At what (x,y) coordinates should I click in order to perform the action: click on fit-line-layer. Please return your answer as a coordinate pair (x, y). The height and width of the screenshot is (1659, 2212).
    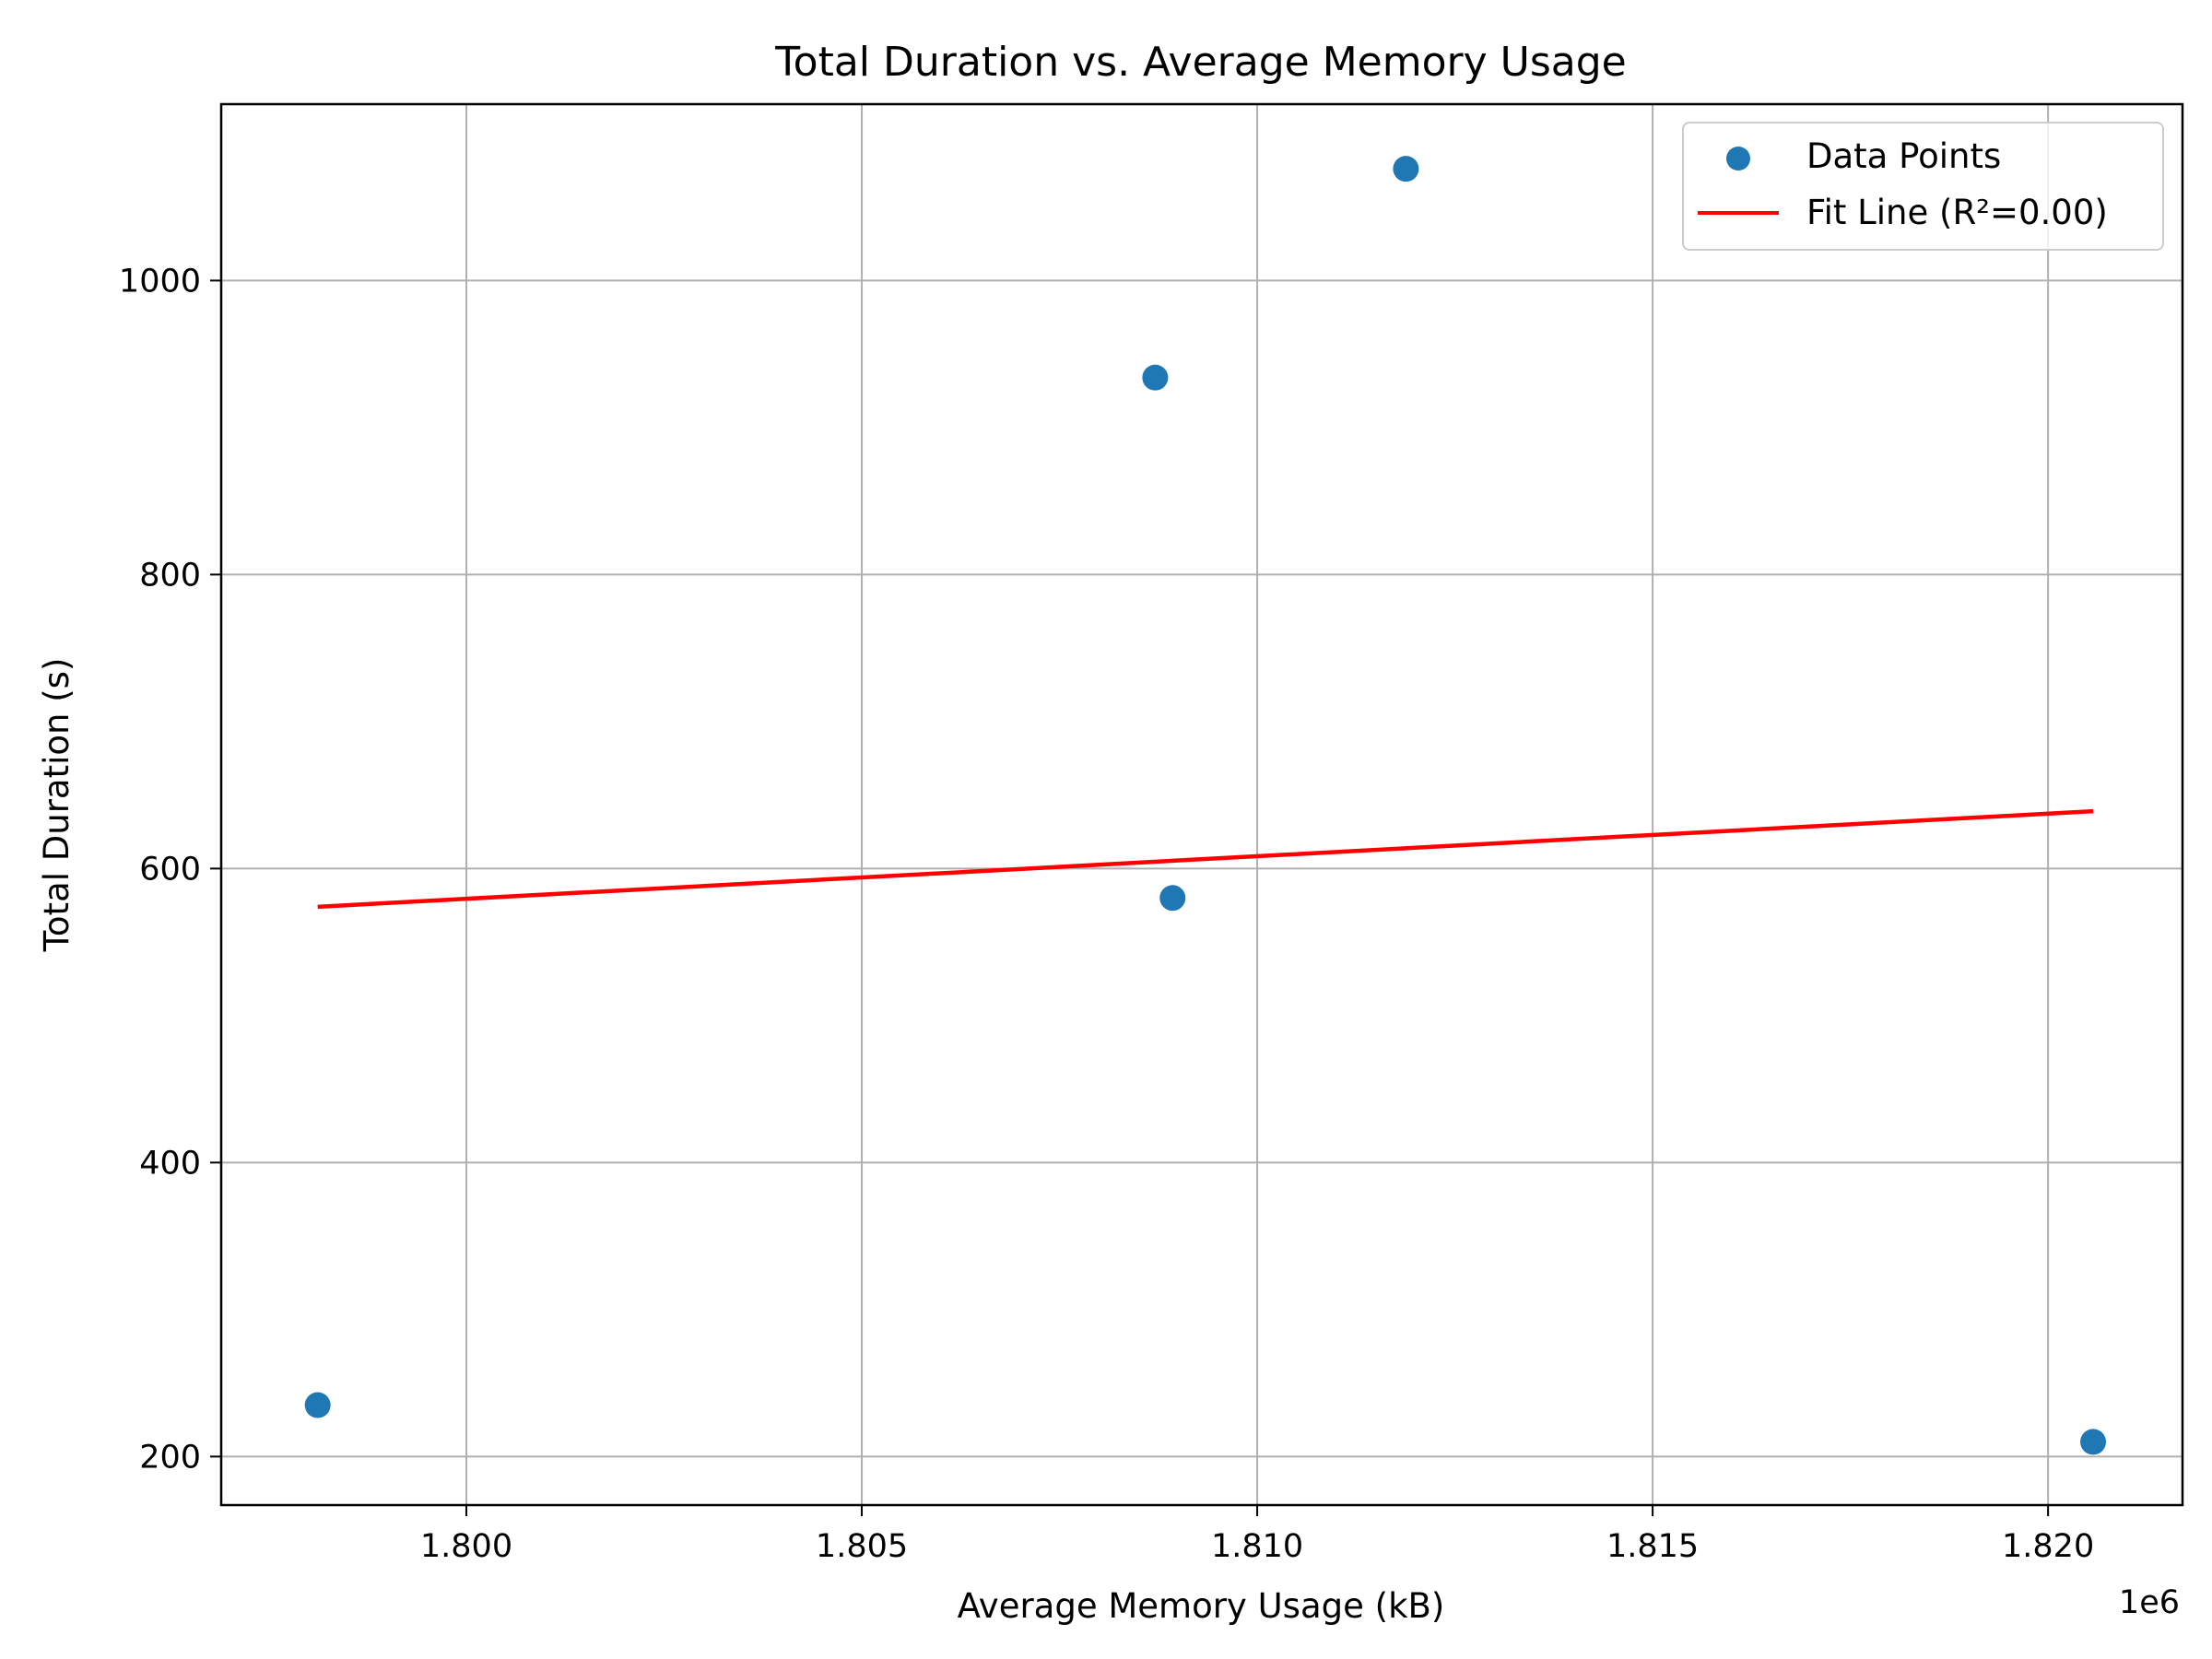
    Looking at the image, I should click on (1205, 859).